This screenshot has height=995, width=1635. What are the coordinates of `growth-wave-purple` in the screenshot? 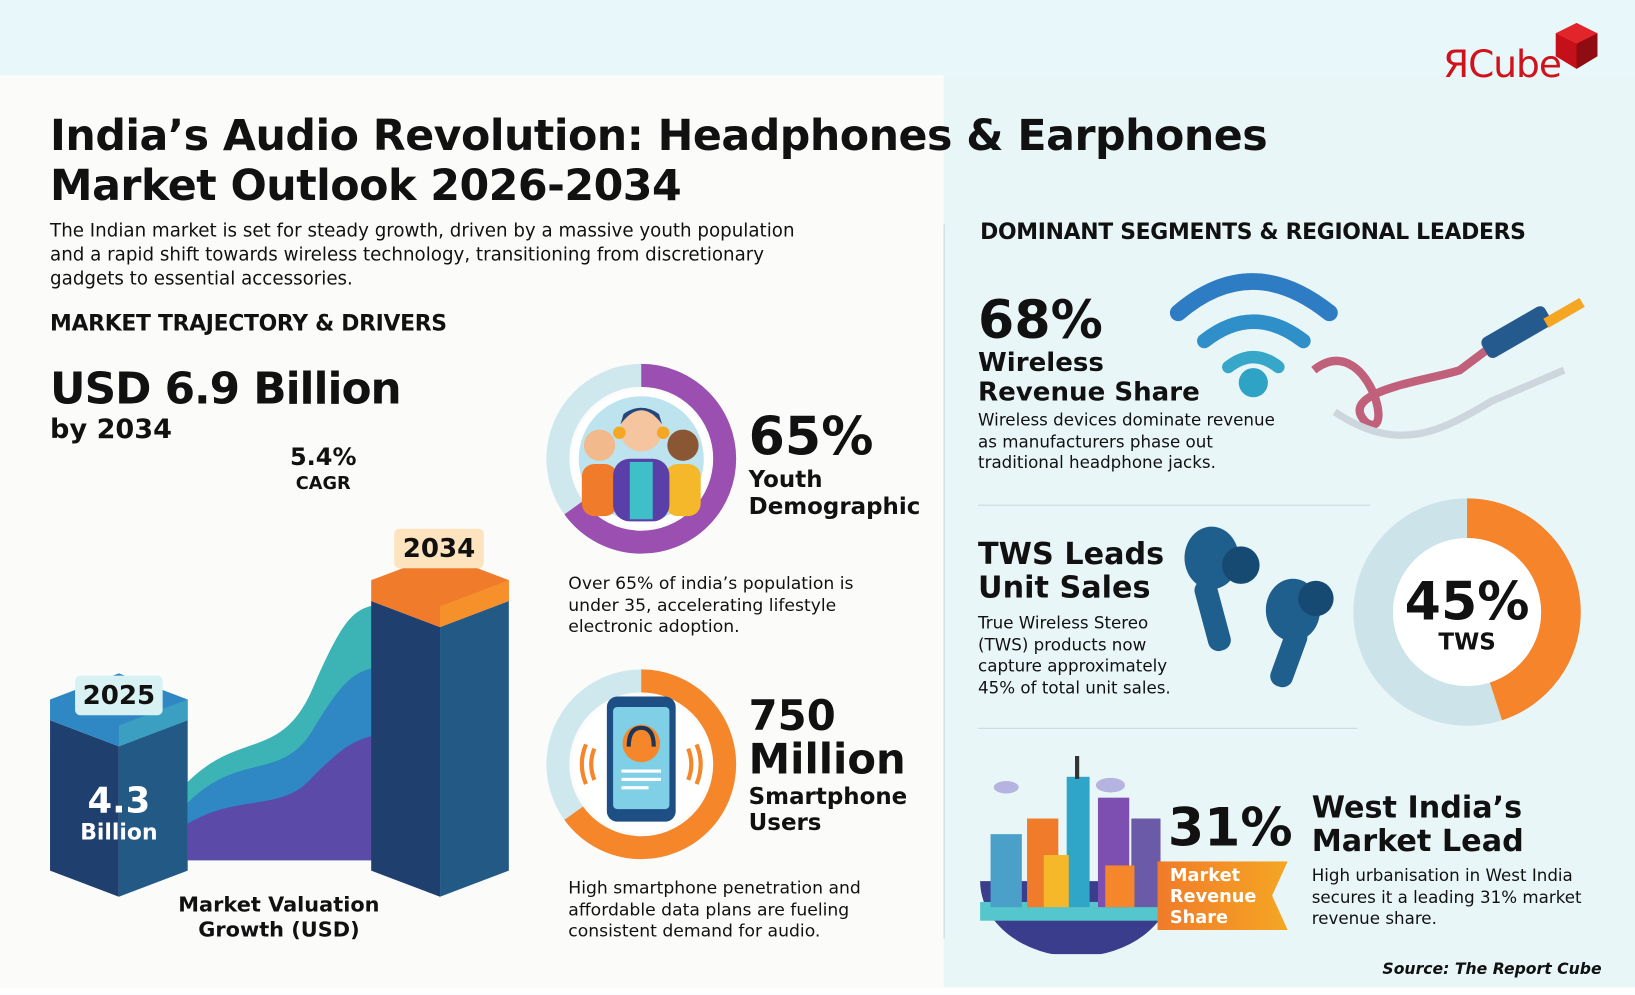 It's located at (281, 798).